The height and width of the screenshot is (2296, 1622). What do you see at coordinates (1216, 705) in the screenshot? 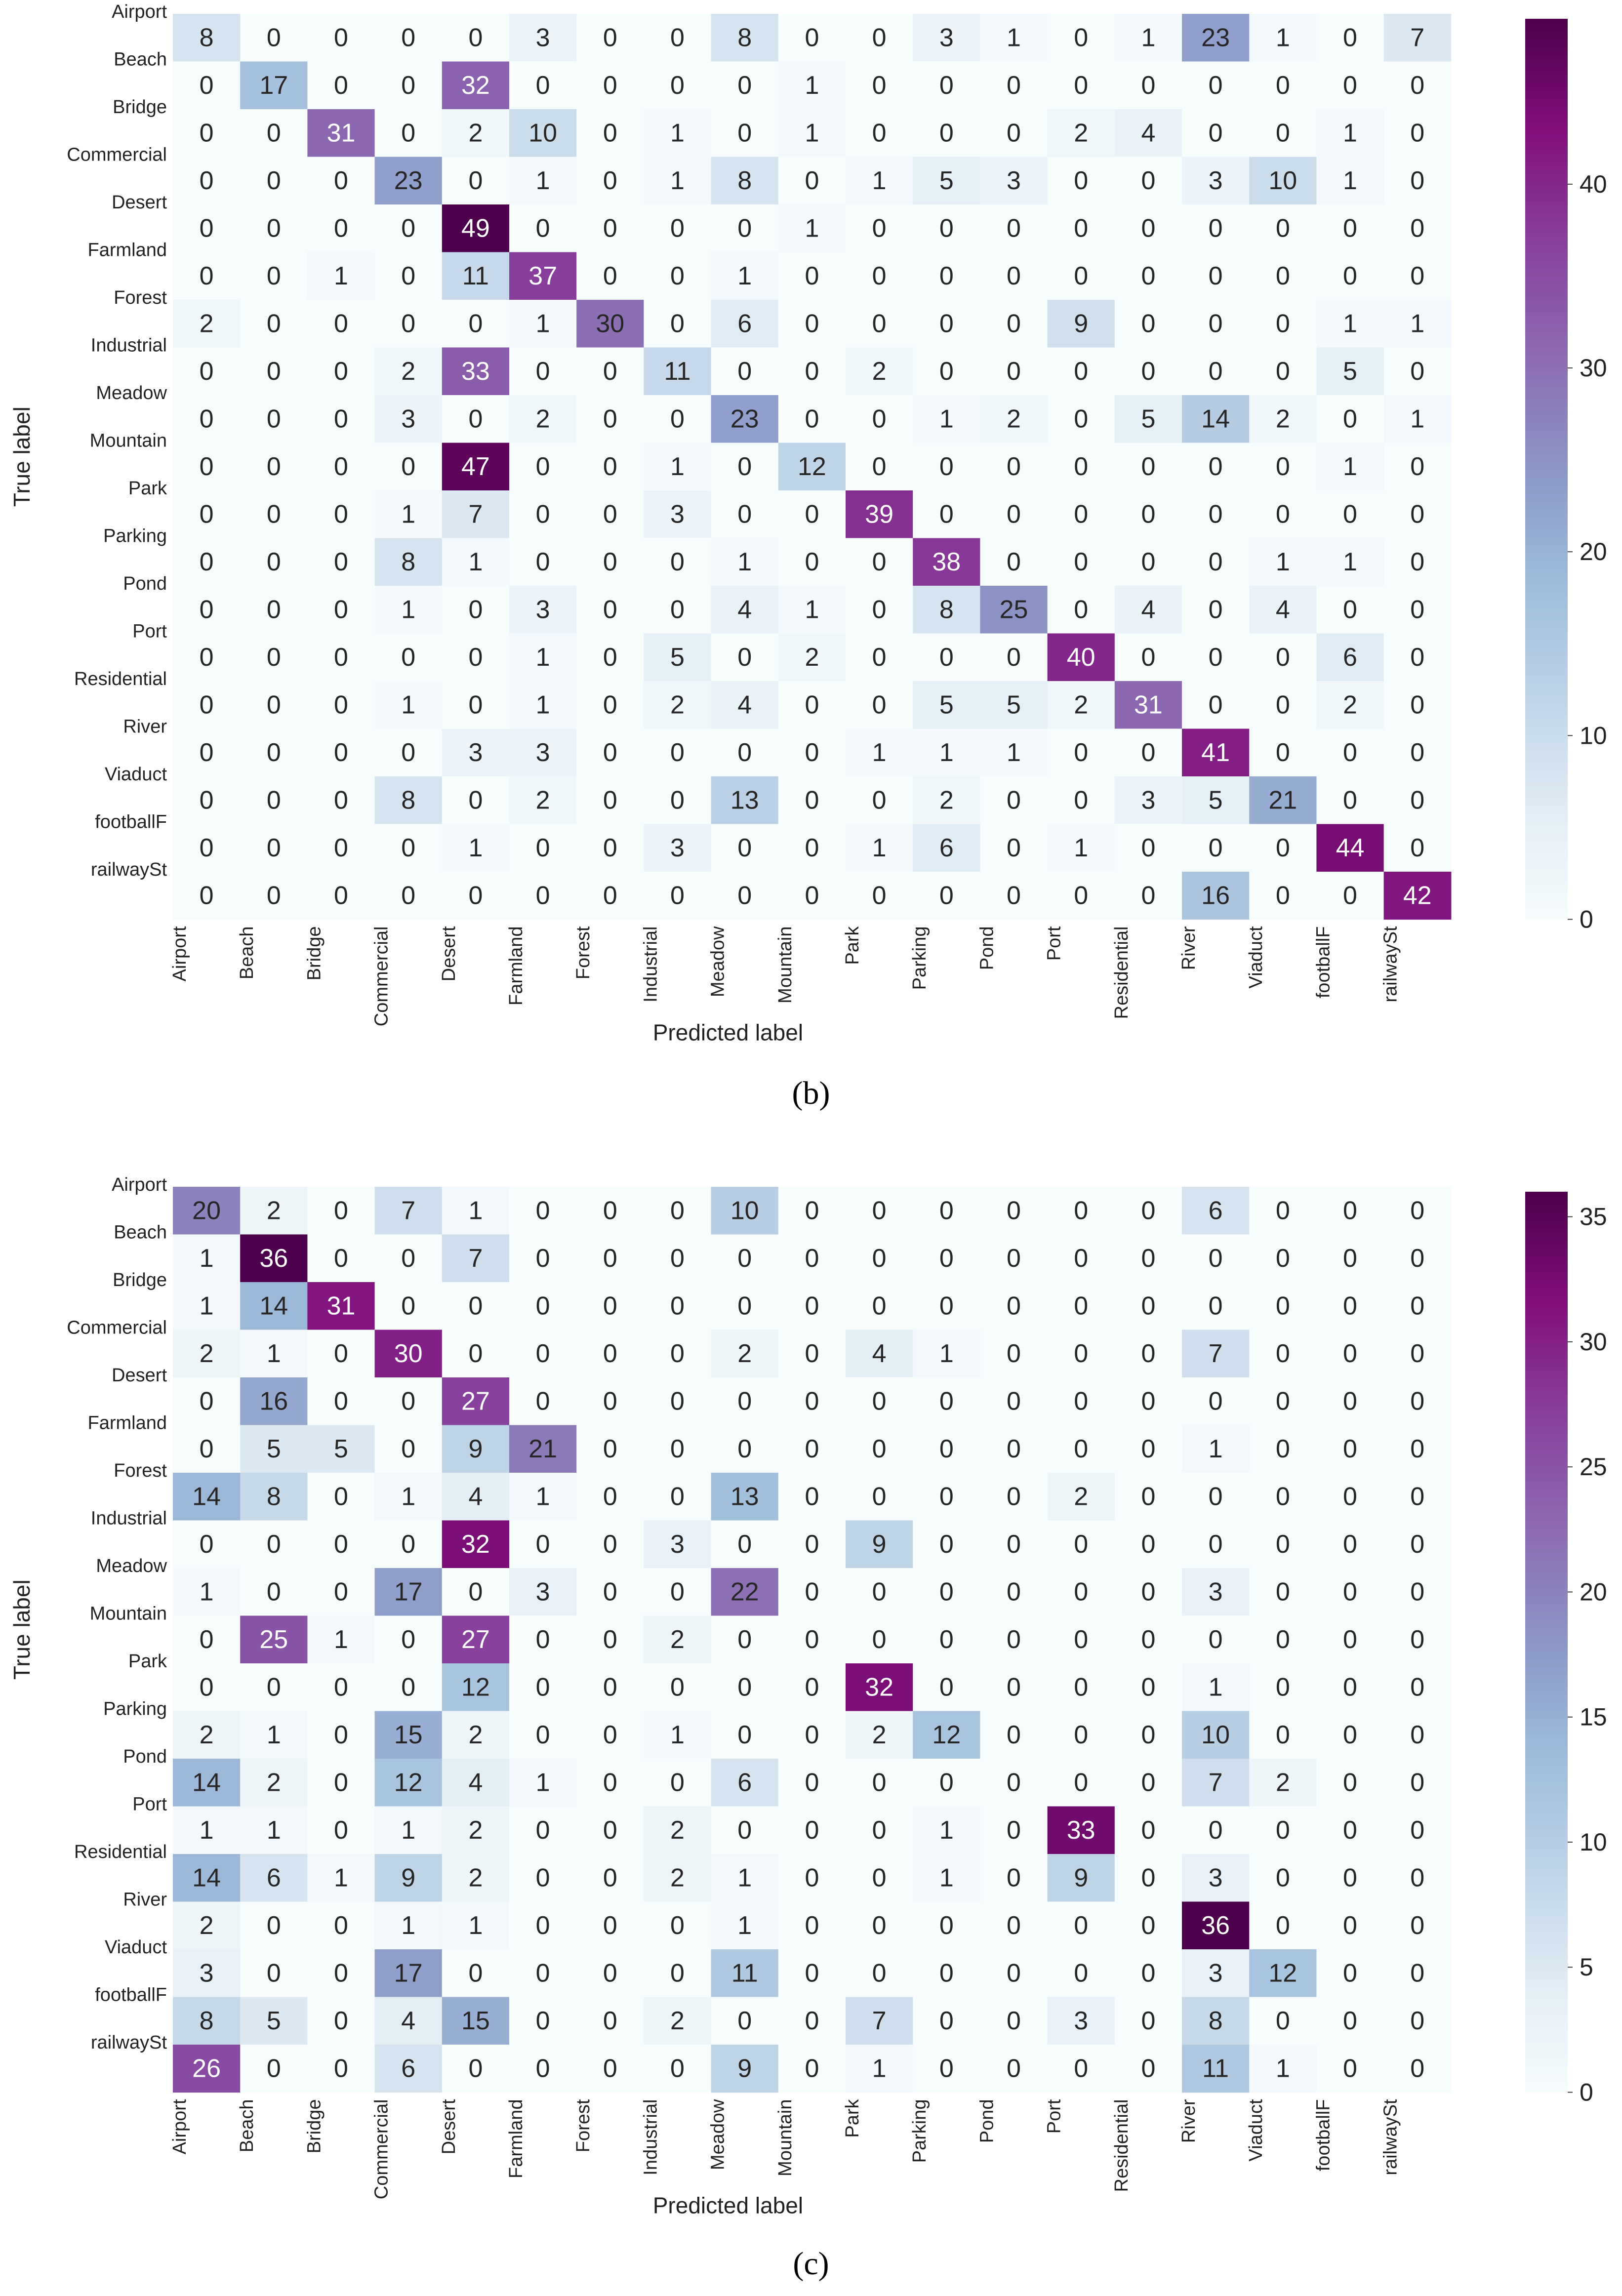
I see `cell-Residential-River` at bounding box center [1216, 705].